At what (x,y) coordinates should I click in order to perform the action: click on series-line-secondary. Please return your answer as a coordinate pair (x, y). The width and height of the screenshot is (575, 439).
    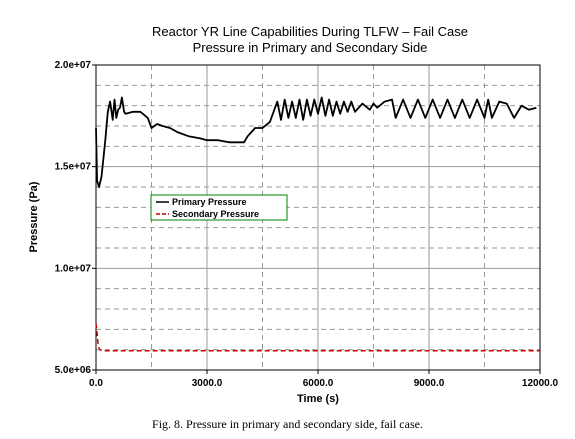
    Looking at the image, I should click on (317, 337).